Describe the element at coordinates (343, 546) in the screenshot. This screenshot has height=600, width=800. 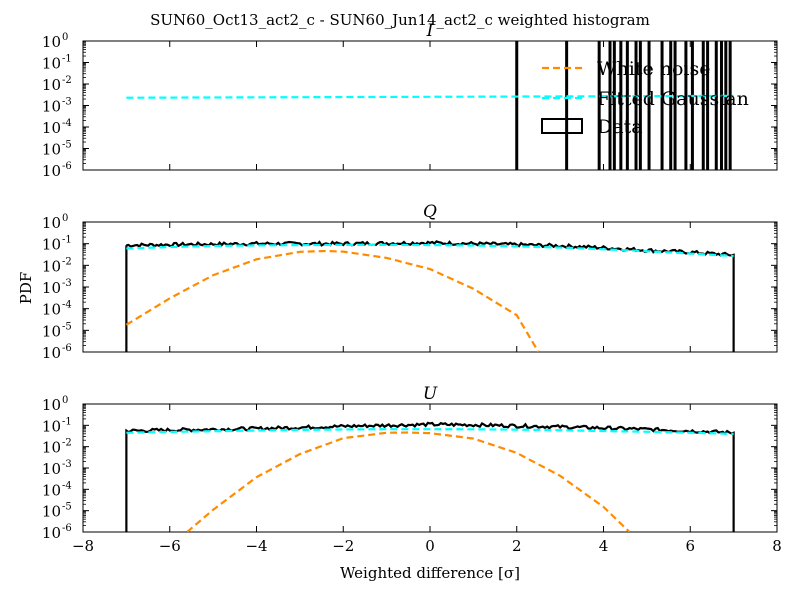
I see `x-tick-label: −2` at that location.